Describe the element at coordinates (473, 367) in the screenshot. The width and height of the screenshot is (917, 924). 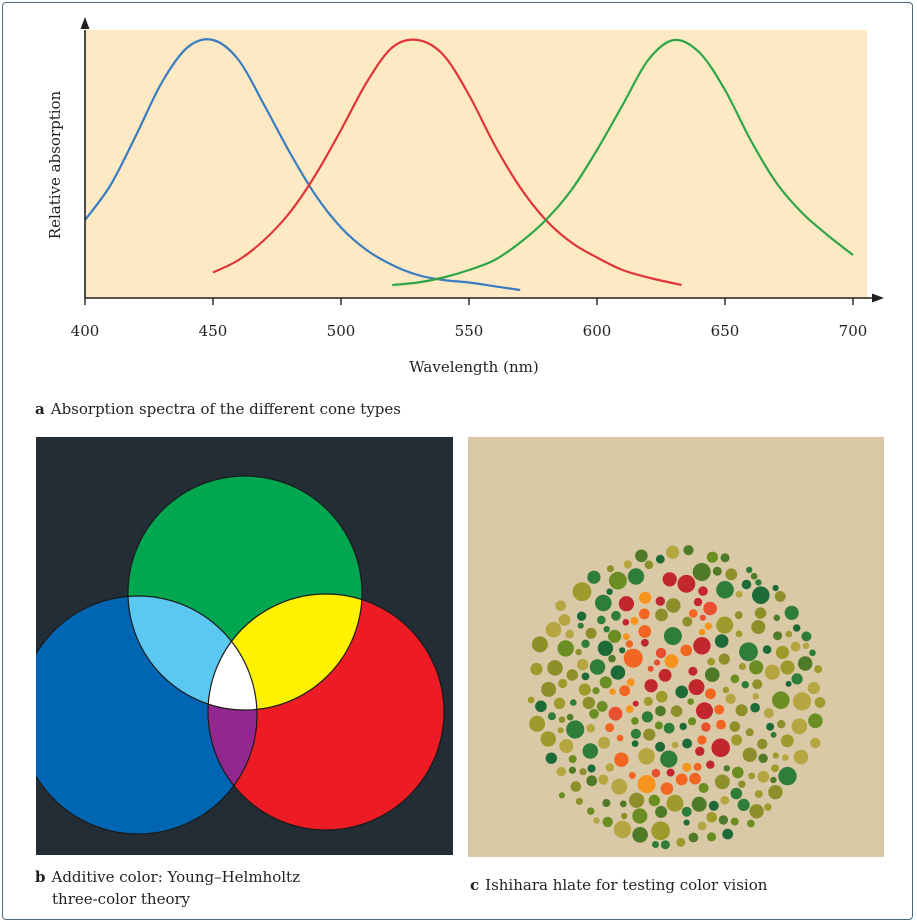
I see `x-axis-label: Wavelength (nm)` at that location.